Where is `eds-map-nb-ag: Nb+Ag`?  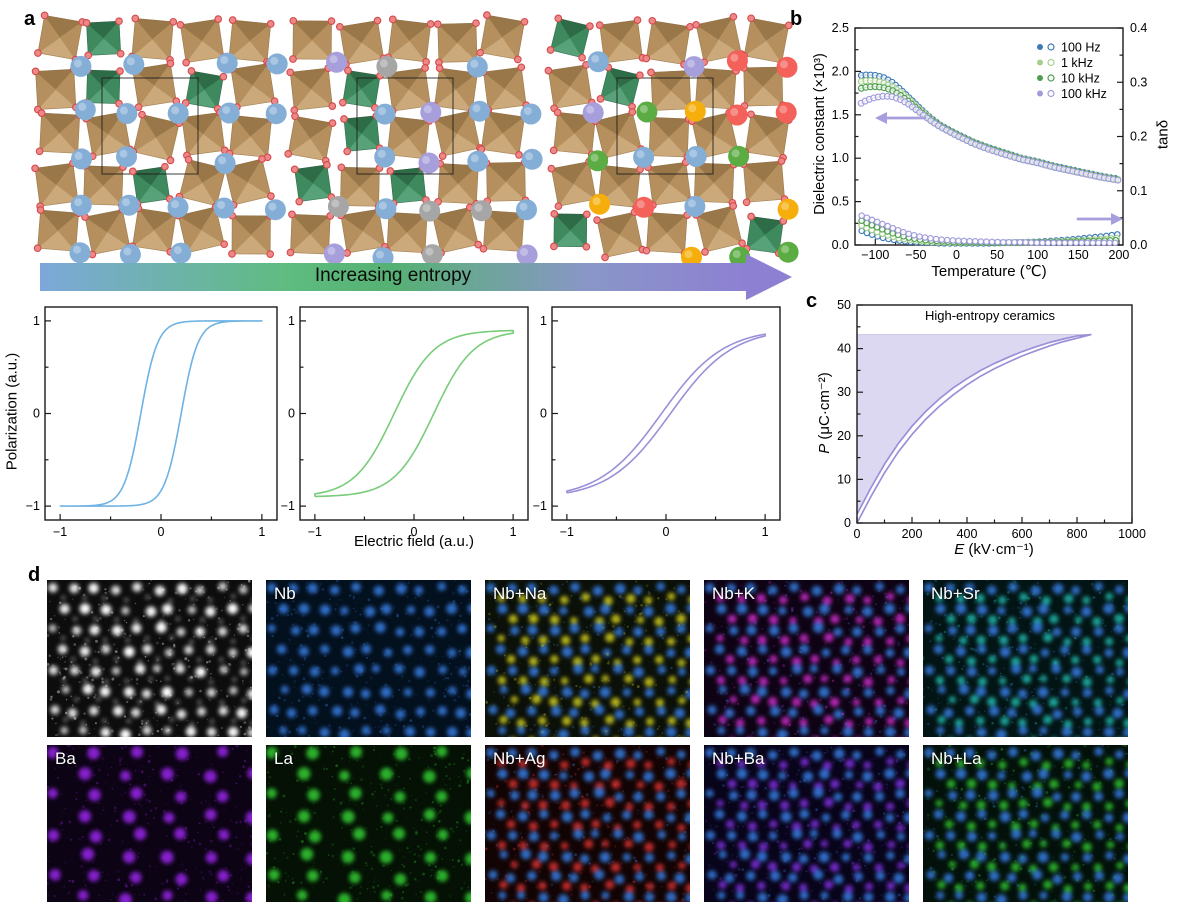 eds-map-nb-ag: Nb+Ag is located at coordinates (587, 823).